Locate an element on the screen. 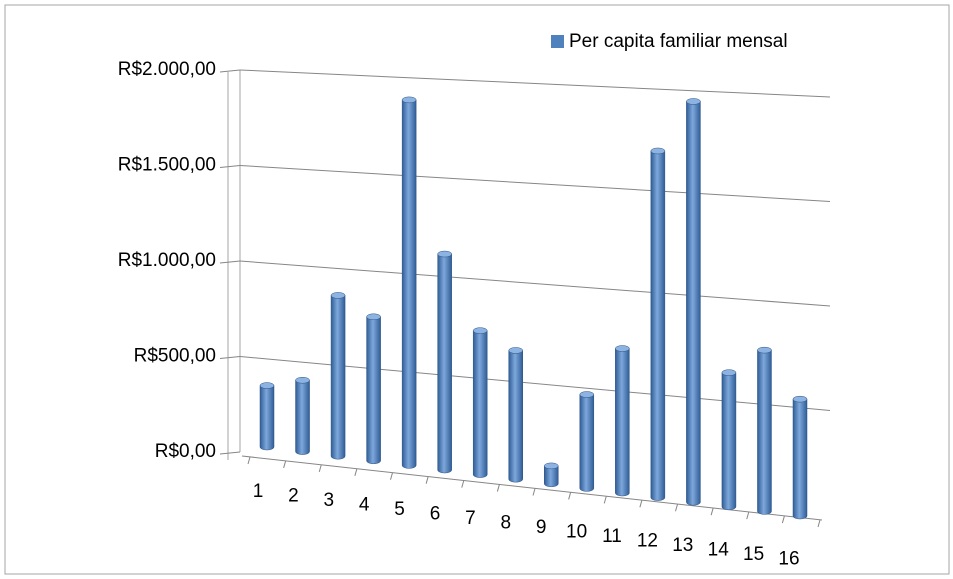 Image resolution: width=953 pixels, height=579 pixels. legend: Per capita familiar mensal is located at coordinates (669, 41).